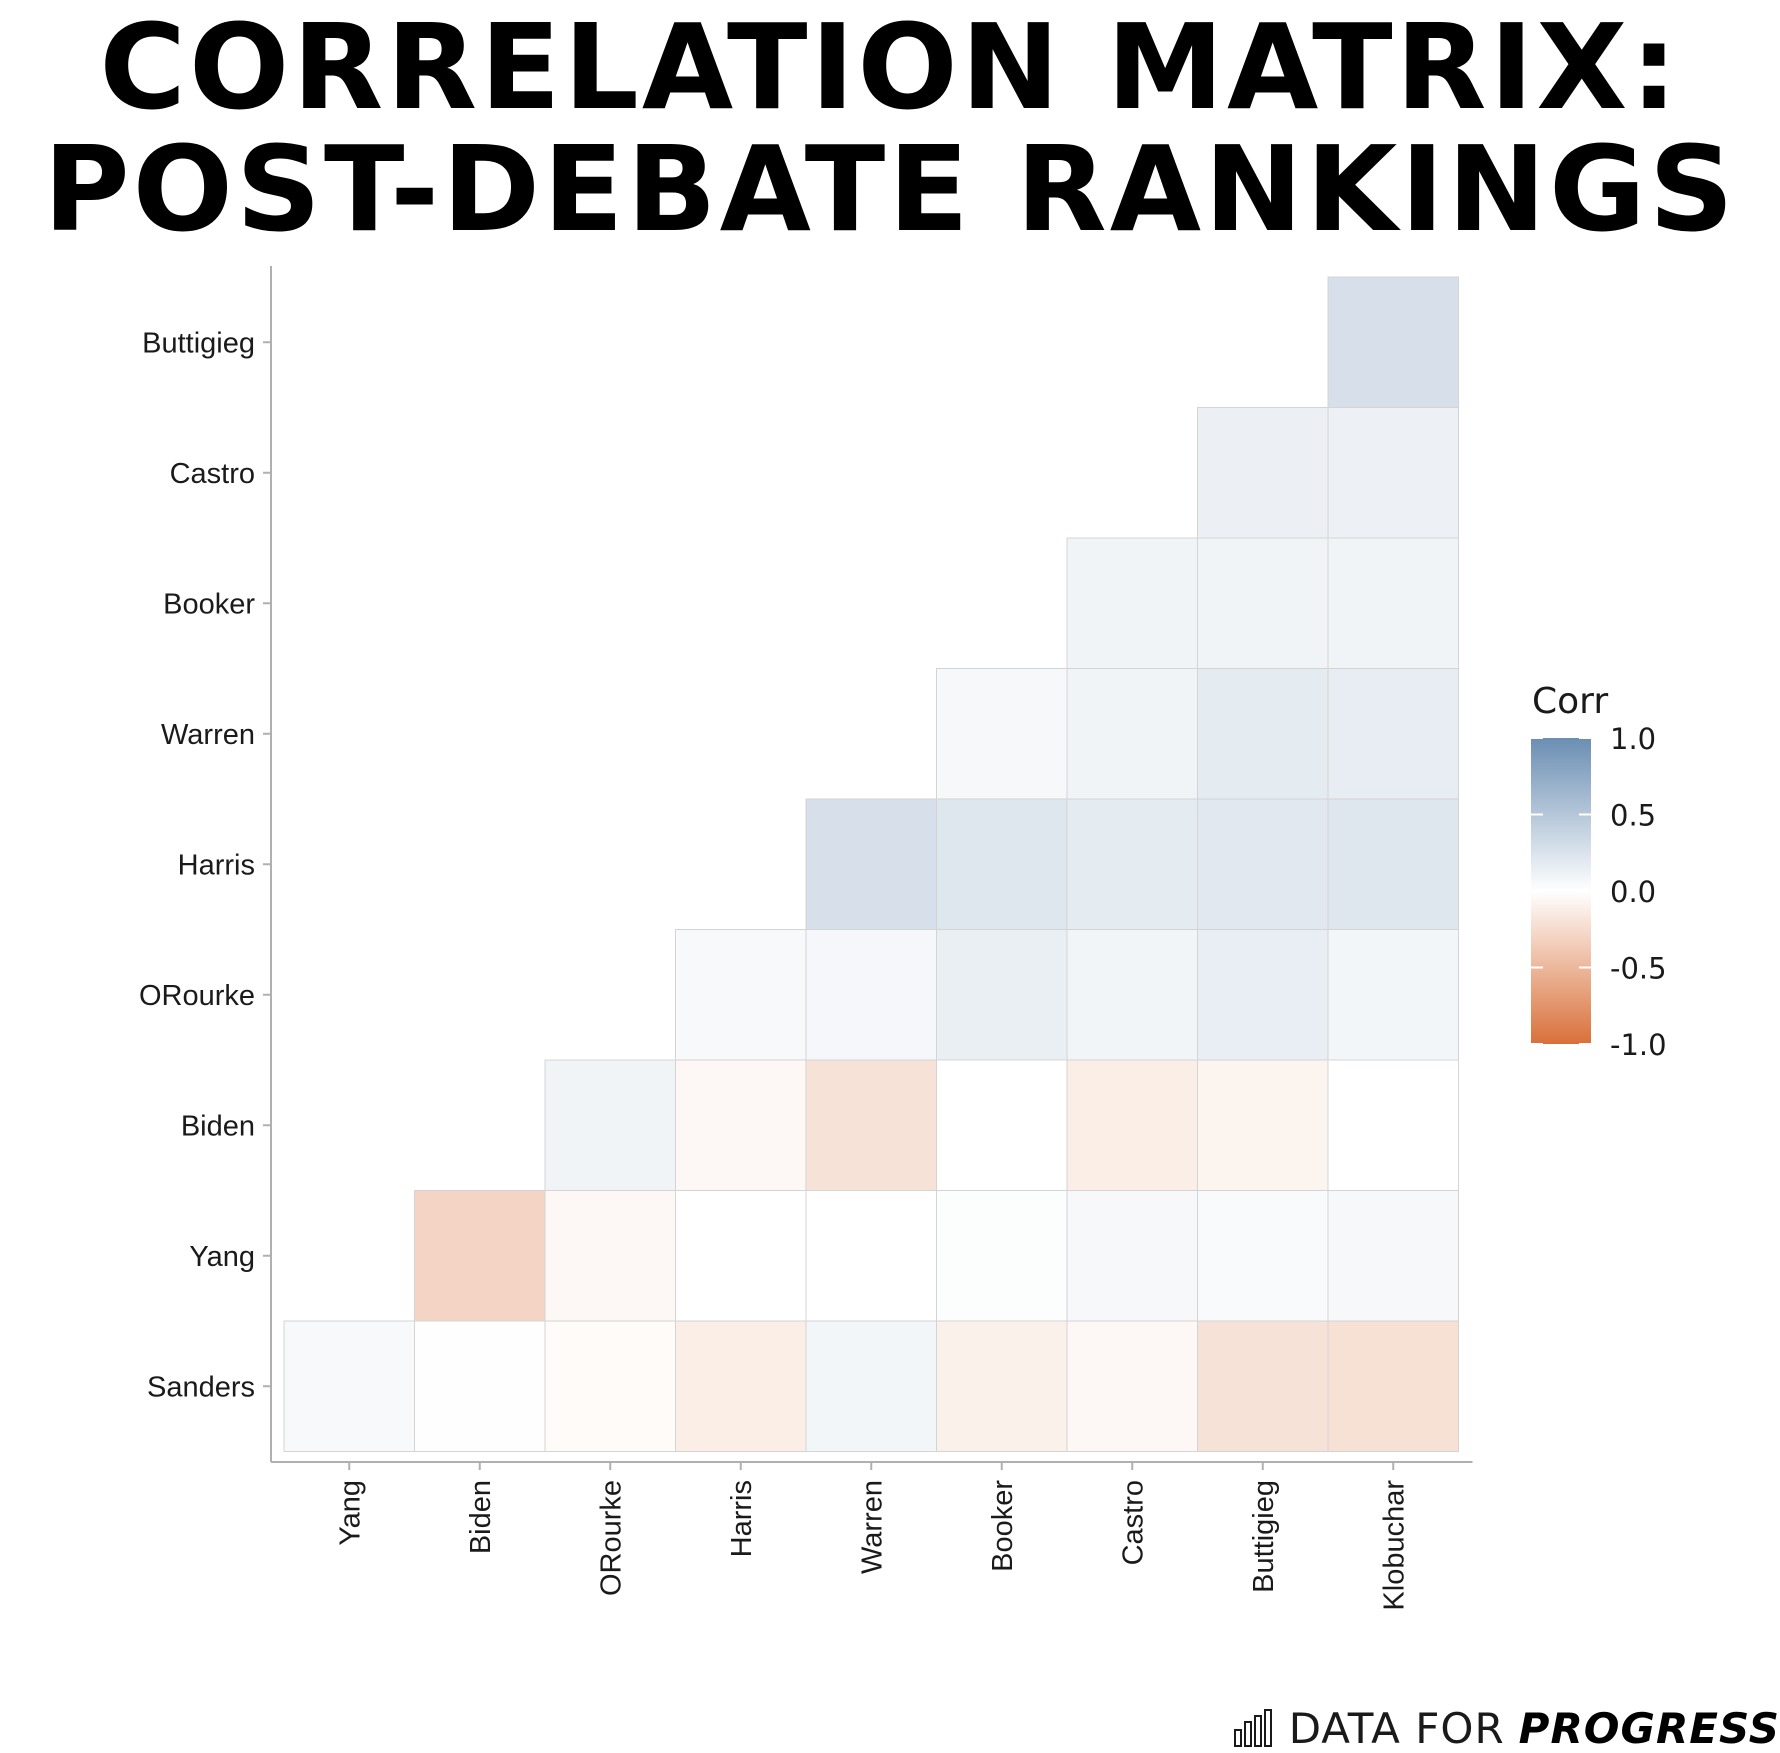 This screenshot has width=1780, height=1753. Describe the element at coordinates (1132, 864) in the screenshot. I see `heatmap-cell-harris-castro` at that location.